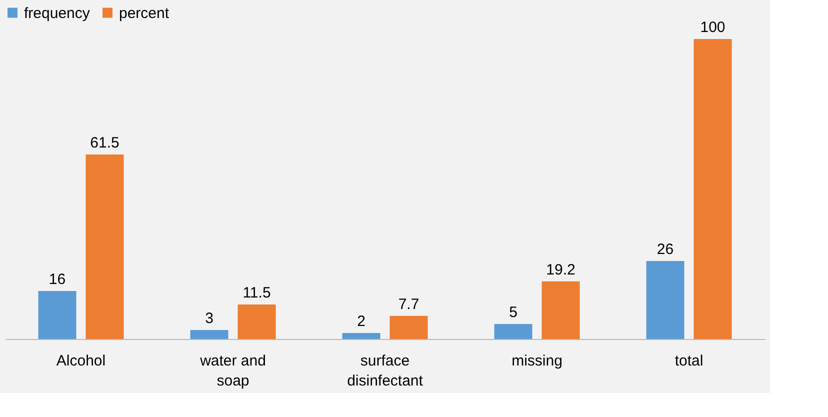 This screenshot has height=417, width=828. Describe the element at coordinates (561, 269) in the screenshot. I see `data-label: 19.2` at that location.